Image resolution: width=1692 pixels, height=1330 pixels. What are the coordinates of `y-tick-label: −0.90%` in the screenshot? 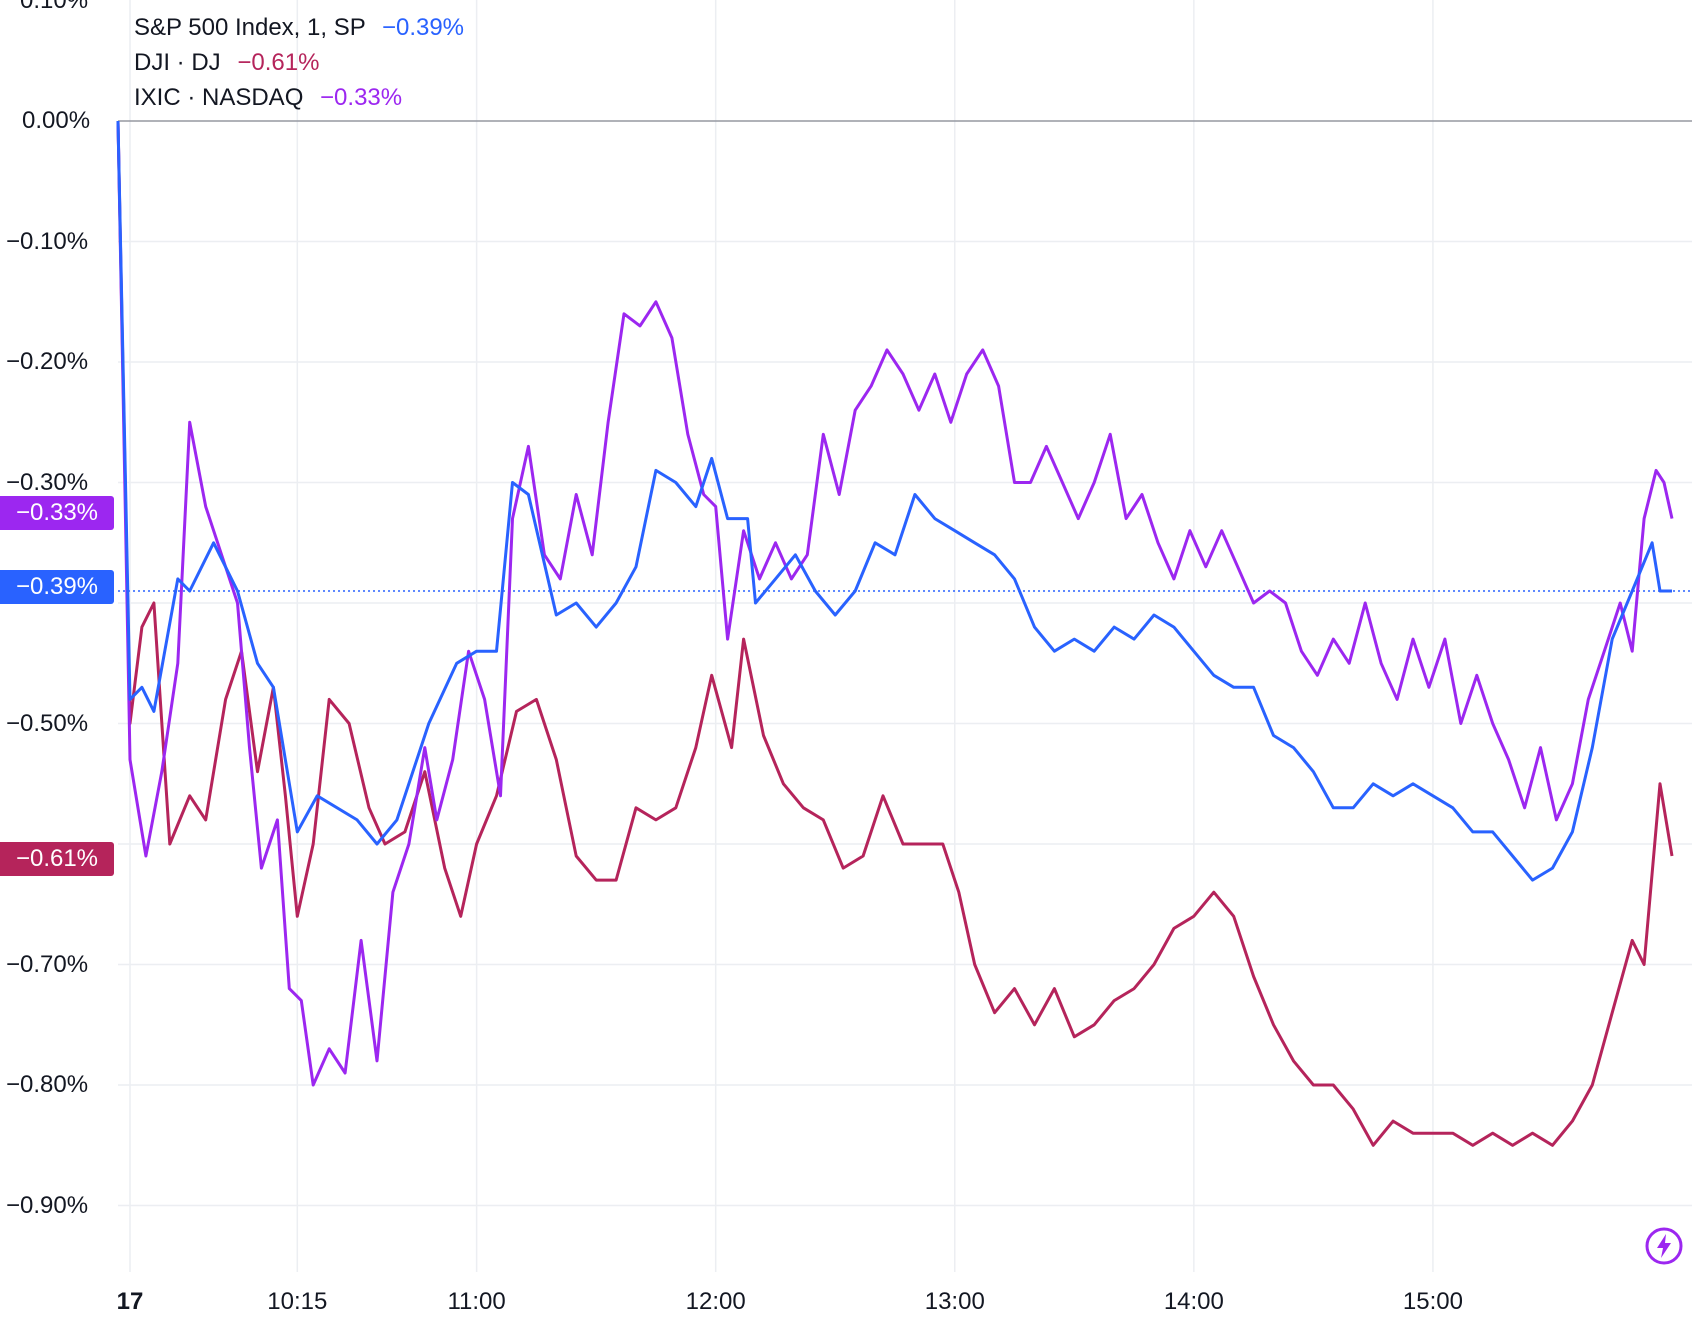 It's located at (47, 1205).